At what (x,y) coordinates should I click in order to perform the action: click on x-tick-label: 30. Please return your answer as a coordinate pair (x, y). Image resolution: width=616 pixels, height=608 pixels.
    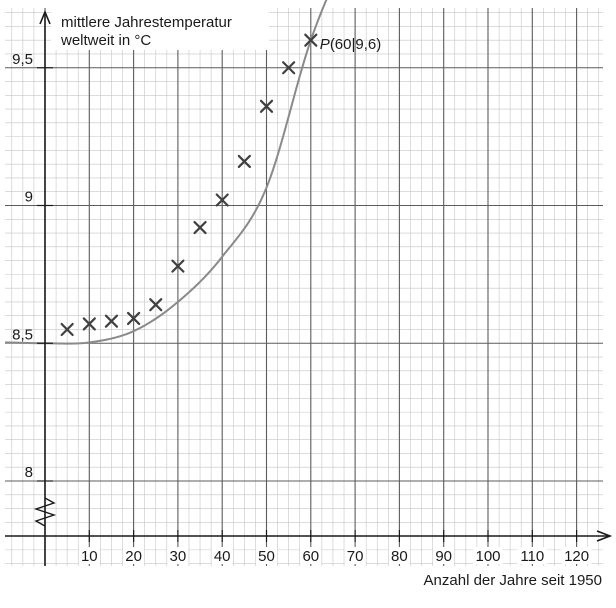
    Looking at the image, I should click on (178, 556).